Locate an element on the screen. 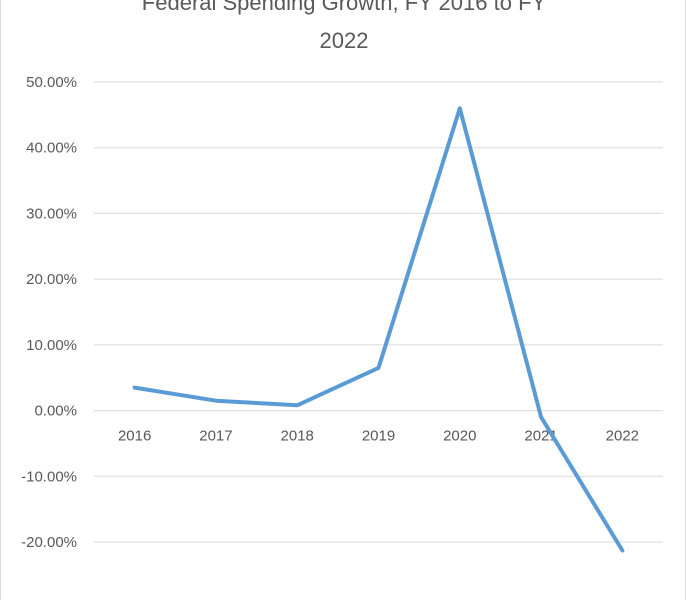  x-tick-label: 2016 is located at coordinates (134, 436).